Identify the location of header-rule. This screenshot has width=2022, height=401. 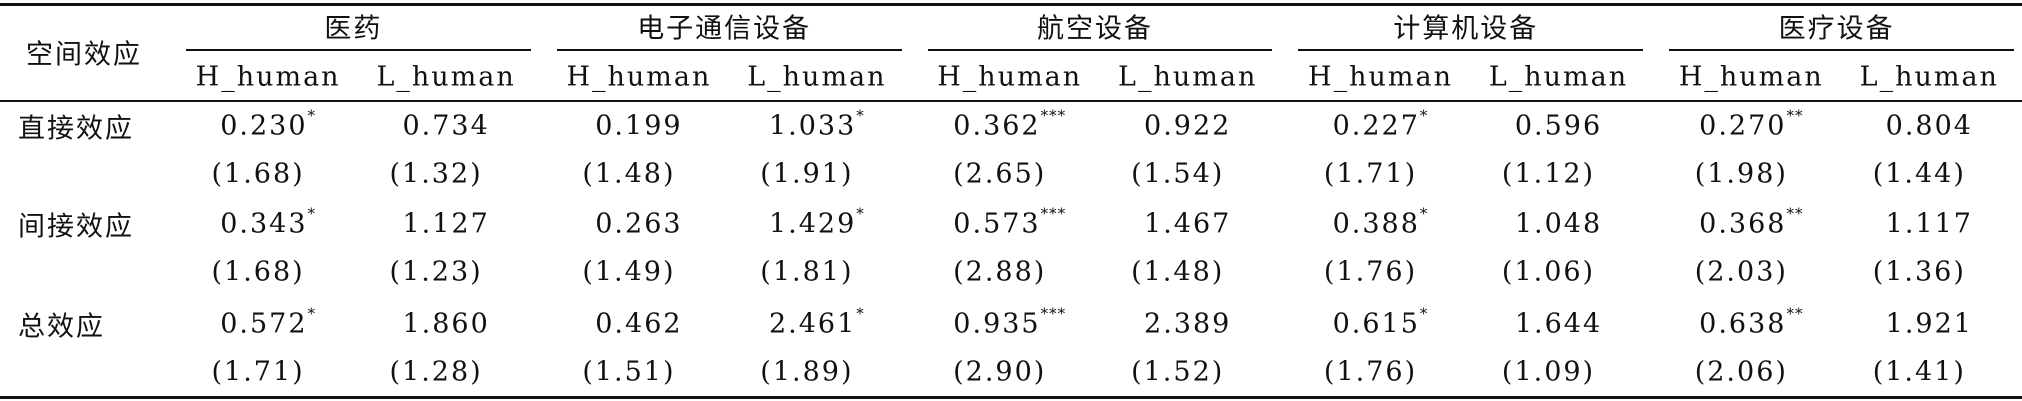
(1011, 101).